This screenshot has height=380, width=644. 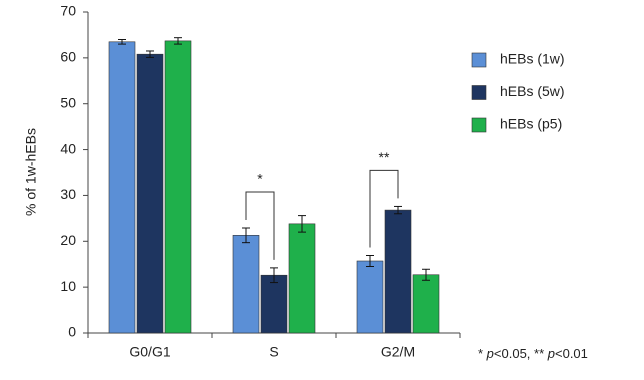 What do you see at coordinates (260, 179) in the screenshot?
I see `significance-label: *` at bounding box center [260, 179].